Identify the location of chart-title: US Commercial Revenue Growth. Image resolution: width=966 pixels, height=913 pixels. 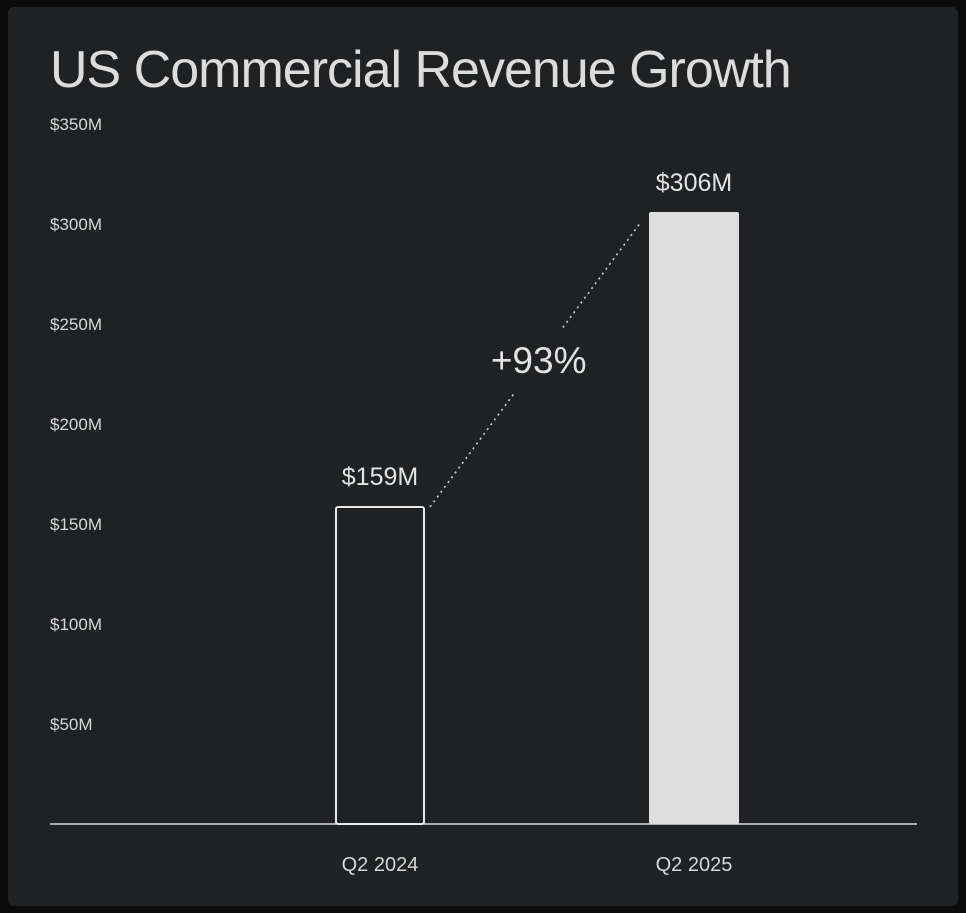
(421, 70).